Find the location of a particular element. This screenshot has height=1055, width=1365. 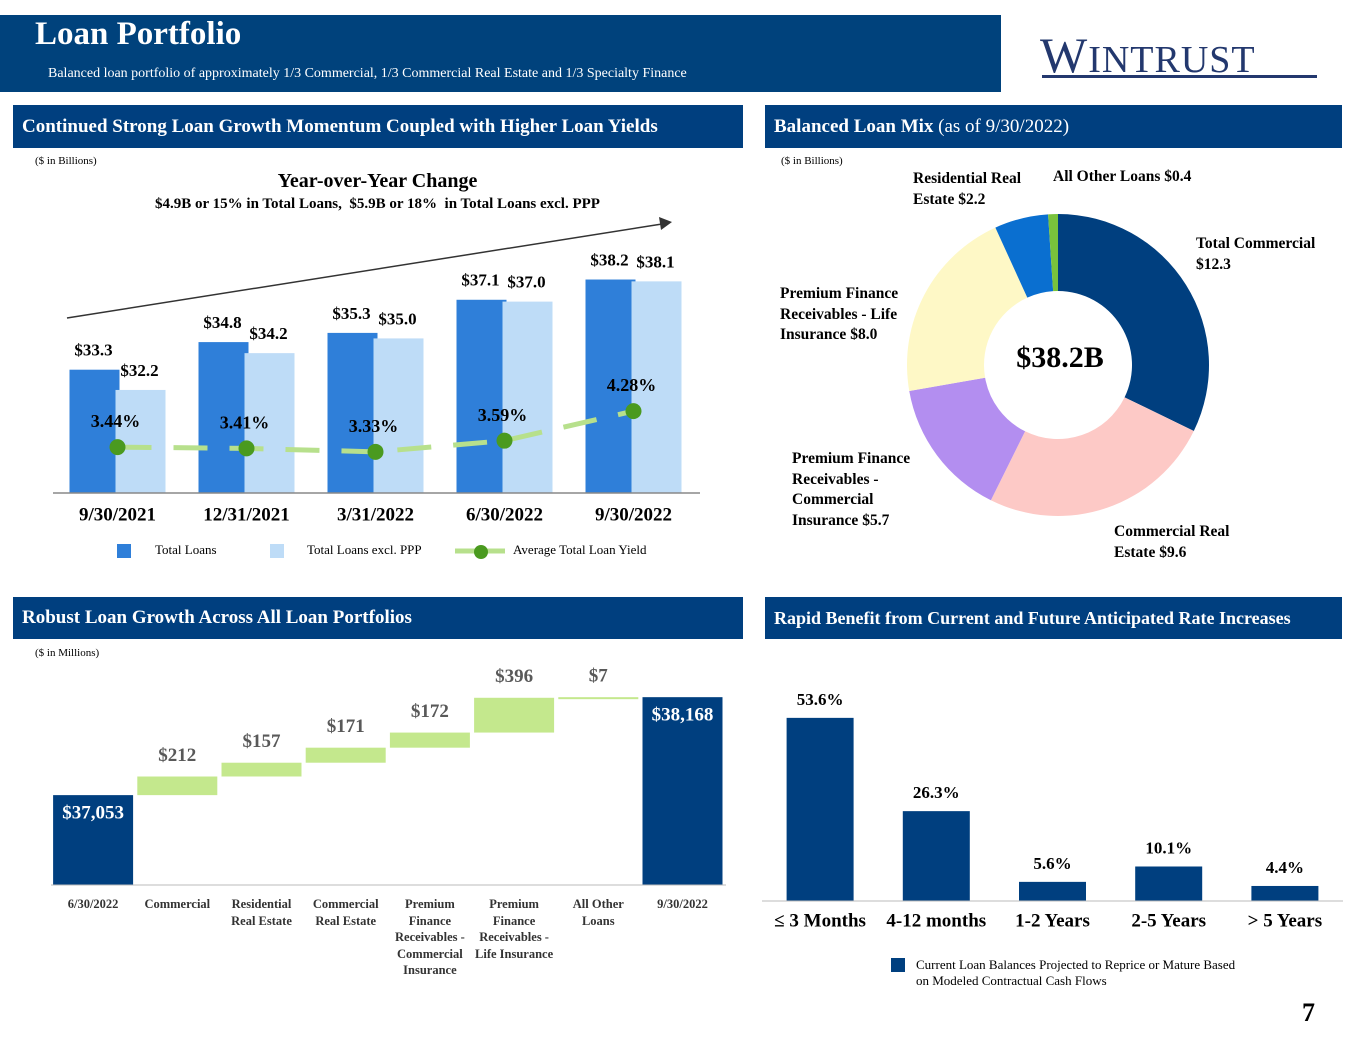

arrow-head is located at coordinates (665, 223).